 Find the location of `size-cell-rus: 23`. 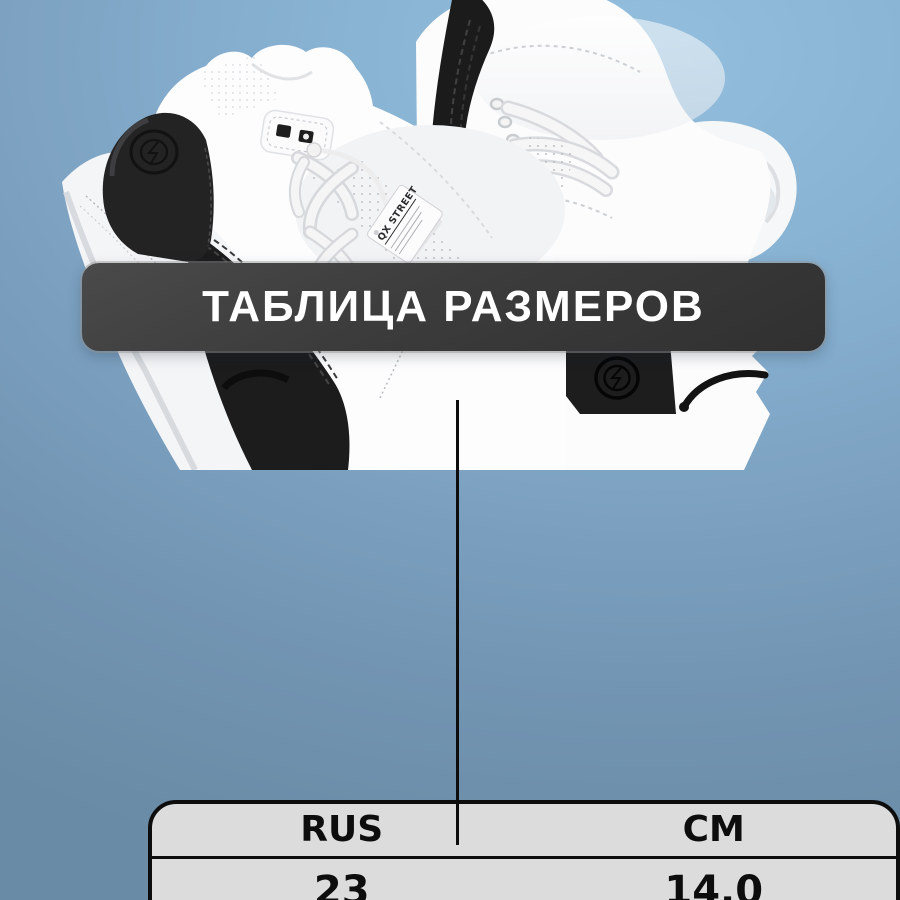

size-cell-rus: 23 is located at coordinates (341, 883).